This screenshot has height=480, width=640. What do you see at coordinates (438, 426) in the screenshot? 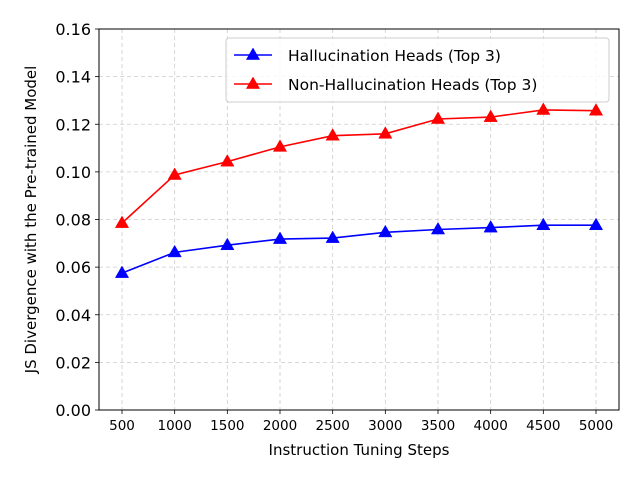
I see `x-tick-label: 3500` at bounding box center [438, 426].